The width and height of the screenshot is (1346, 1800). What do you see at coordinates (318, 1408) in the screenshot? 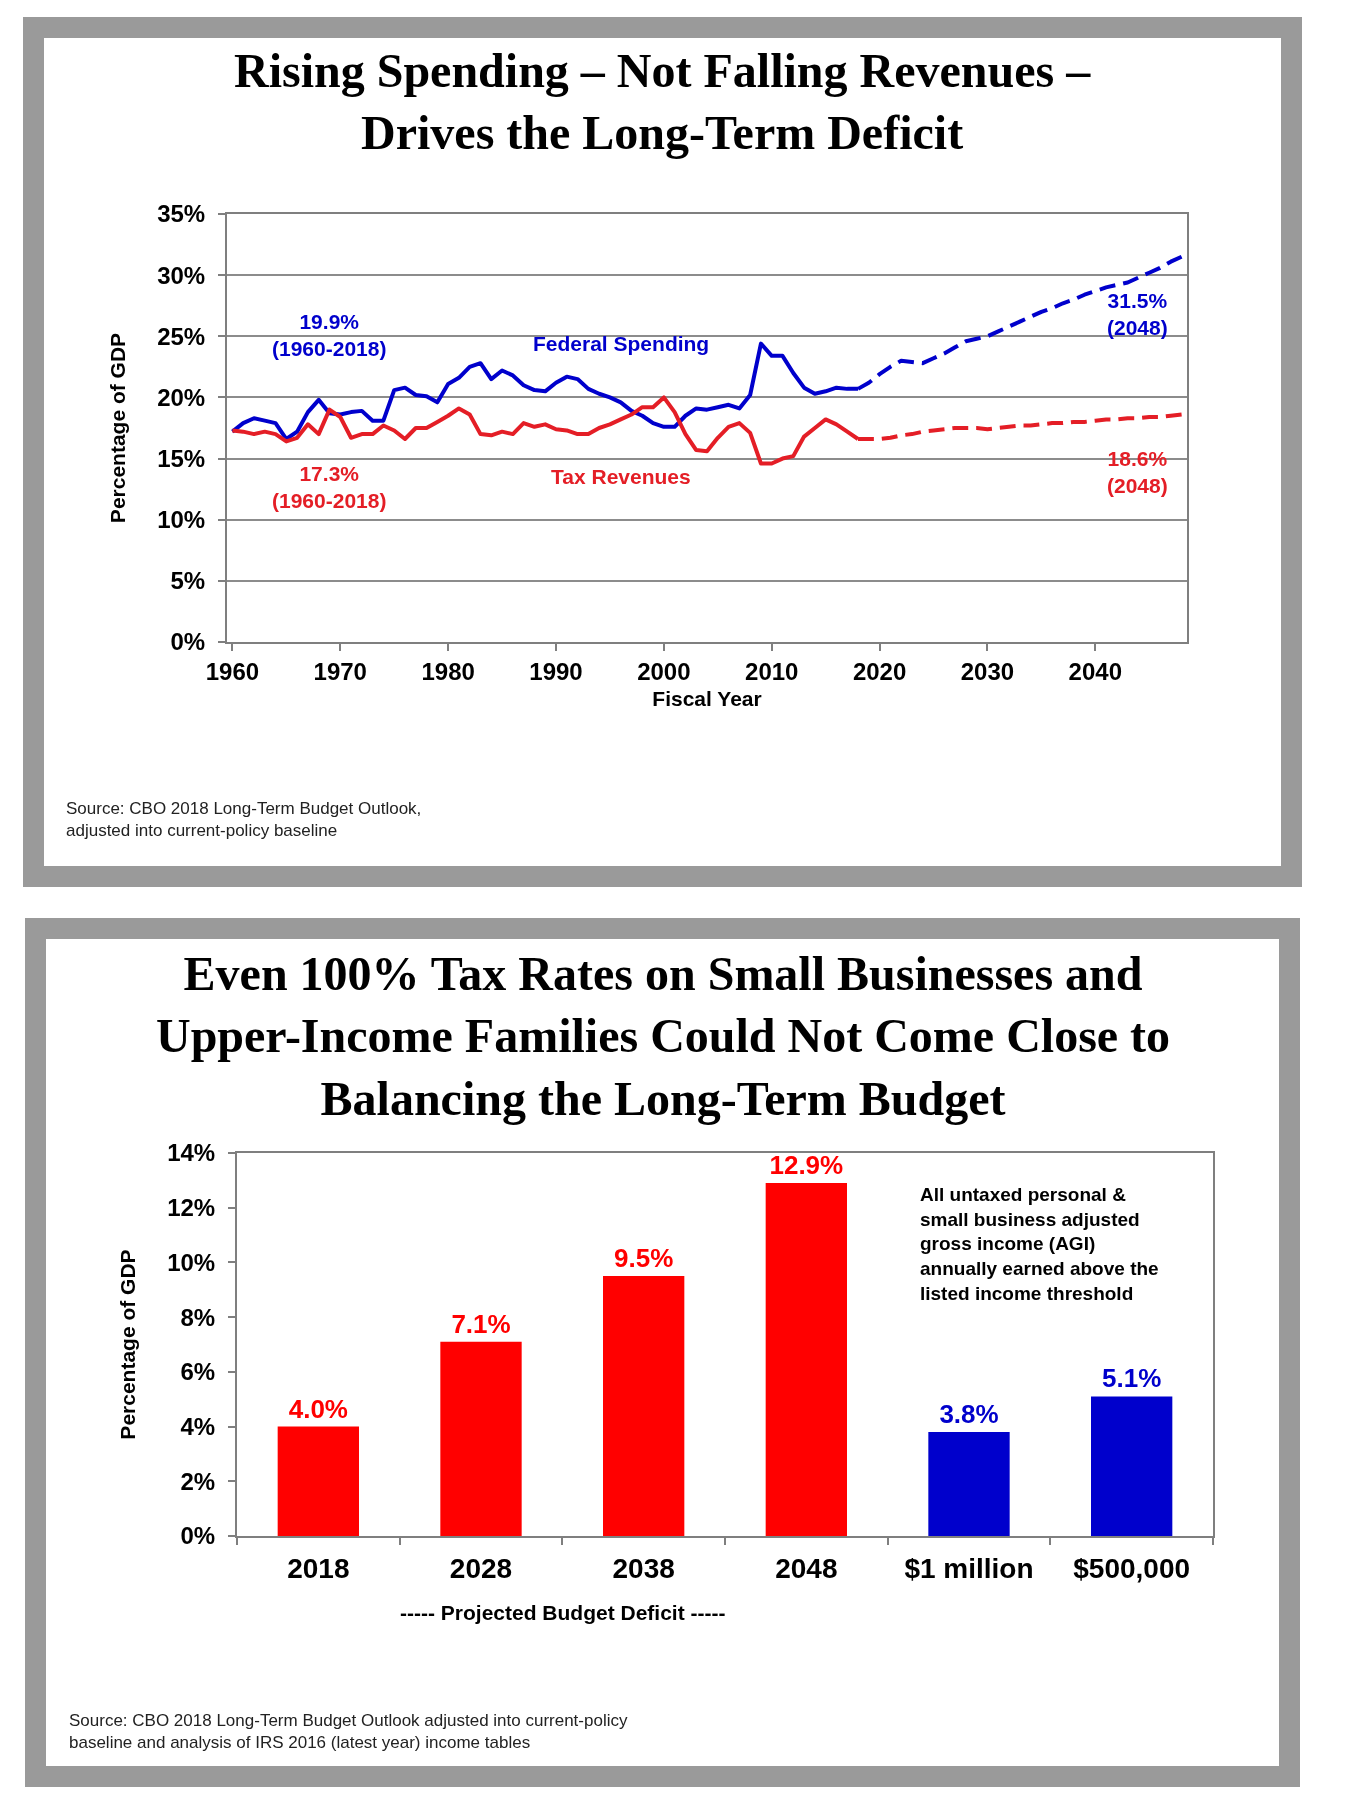
I see `data-label: 4.0%` at bounding box center [318, 1408].